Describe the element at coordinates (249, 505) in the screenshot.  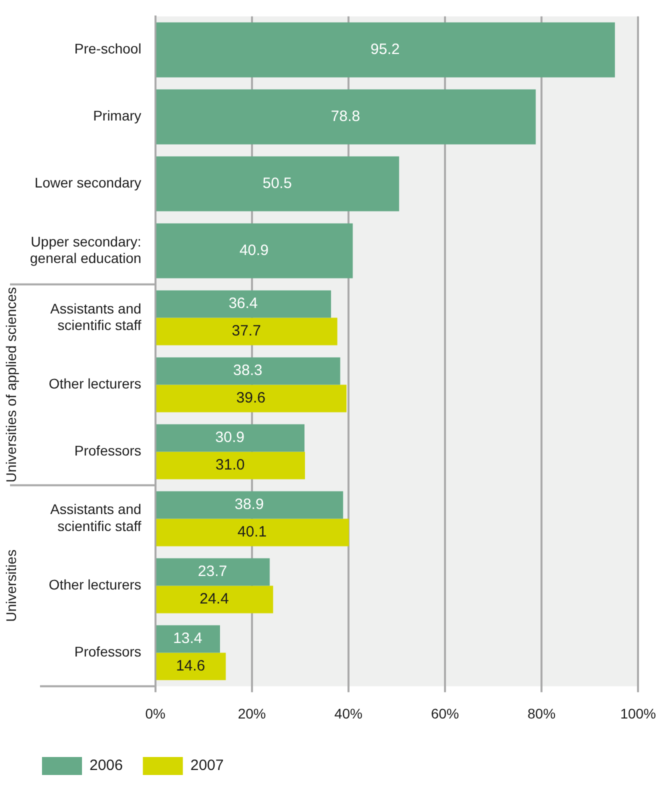
I see `data-label: 38.9` at that location.